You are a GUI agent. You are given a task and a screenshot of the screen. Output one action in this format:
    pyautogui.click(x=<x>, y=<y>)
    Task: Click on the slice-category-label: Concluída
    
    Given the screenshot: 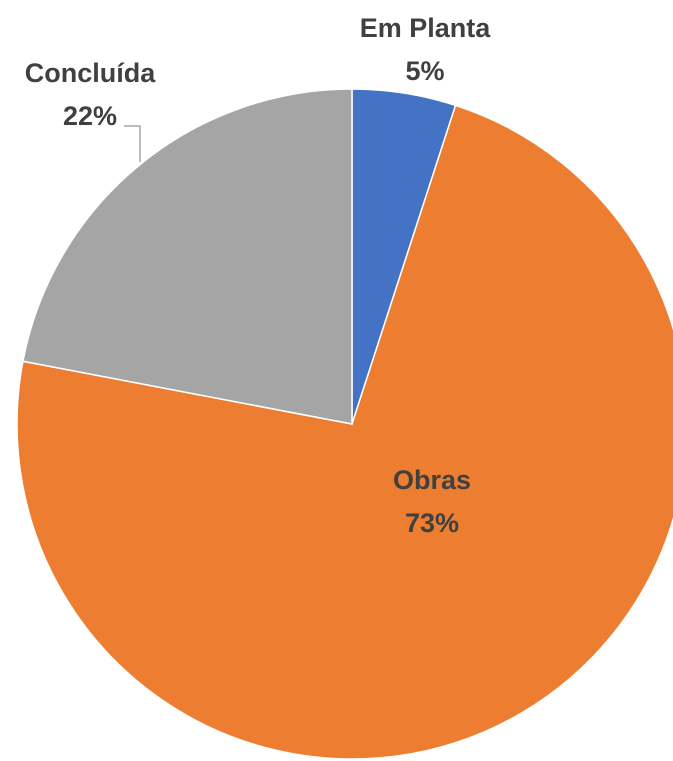 What is the action you would take?
    pyautogui.click(x=90, y=73)
    